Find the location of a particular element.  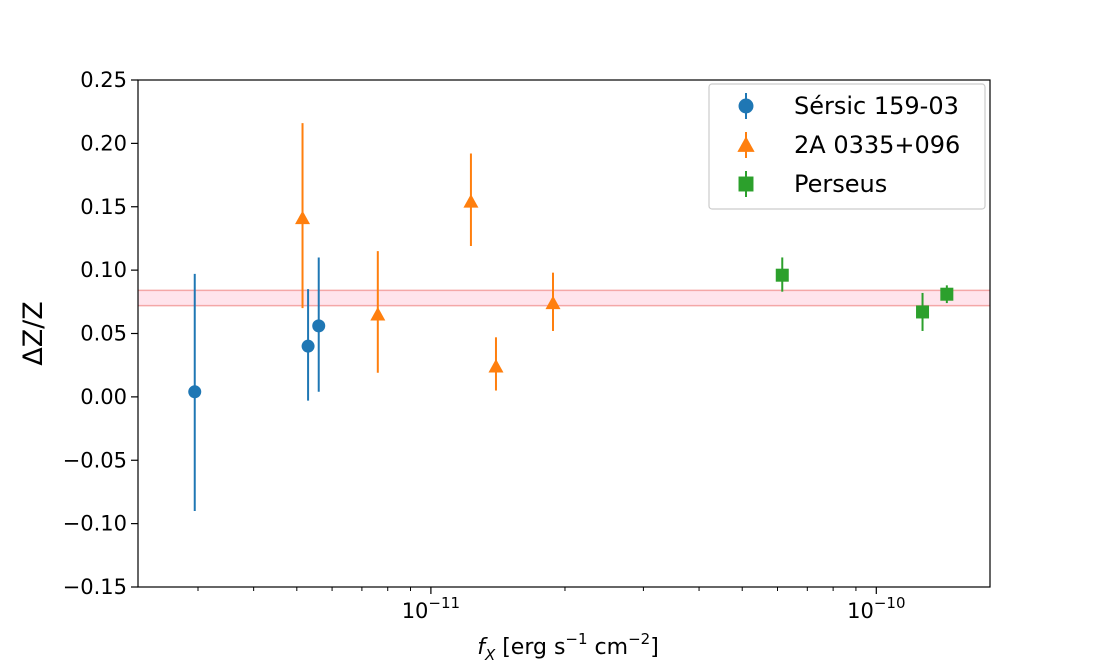

legend-box is located at coordinates (847, 146).